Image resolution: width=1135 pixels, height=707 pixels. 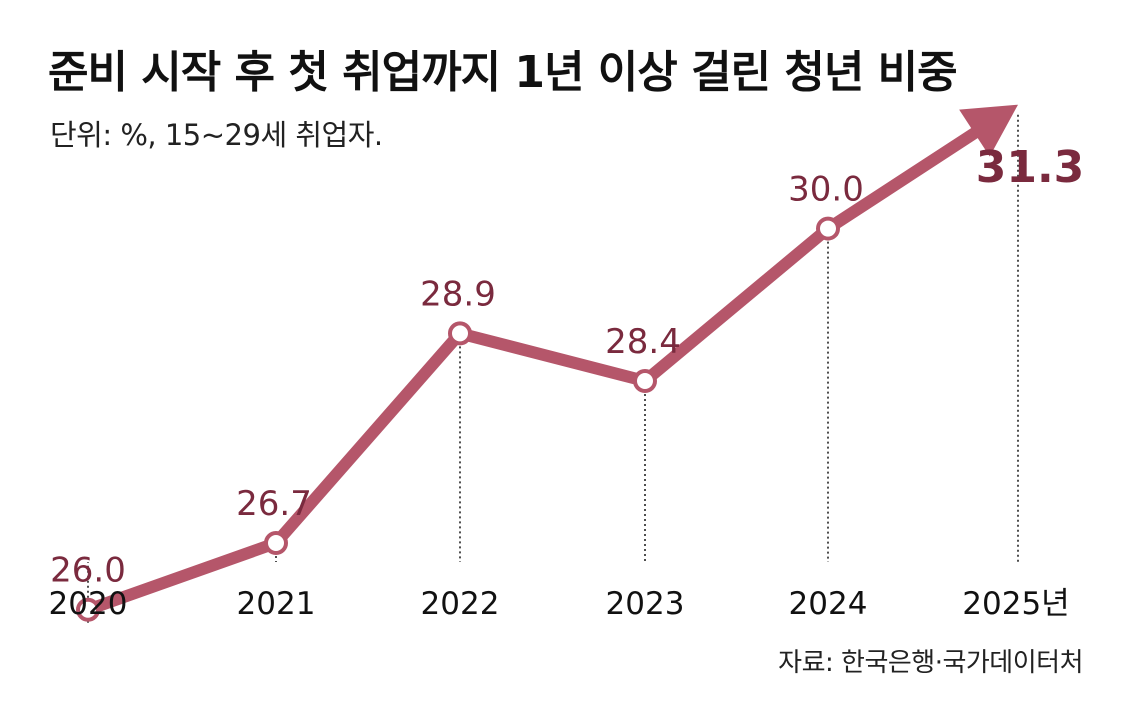 What do you see at coordinates (88, 609) in the screenshot?
I see `data-point-2020` at bounding box center [88, 609].